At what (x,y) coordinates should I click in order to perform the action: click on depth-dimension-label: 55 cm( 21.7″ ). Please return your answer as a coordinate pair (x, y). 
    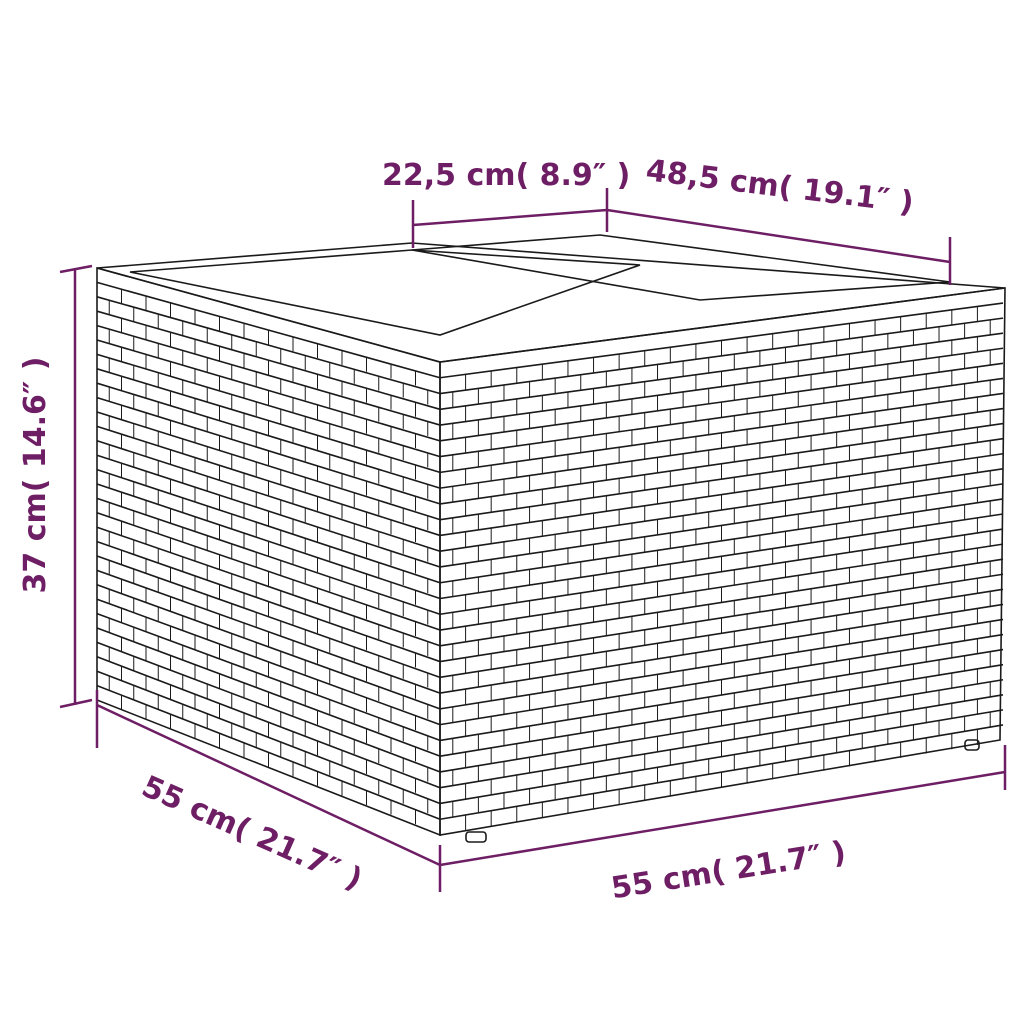
    Looking at the image, I should click on (252, 833).